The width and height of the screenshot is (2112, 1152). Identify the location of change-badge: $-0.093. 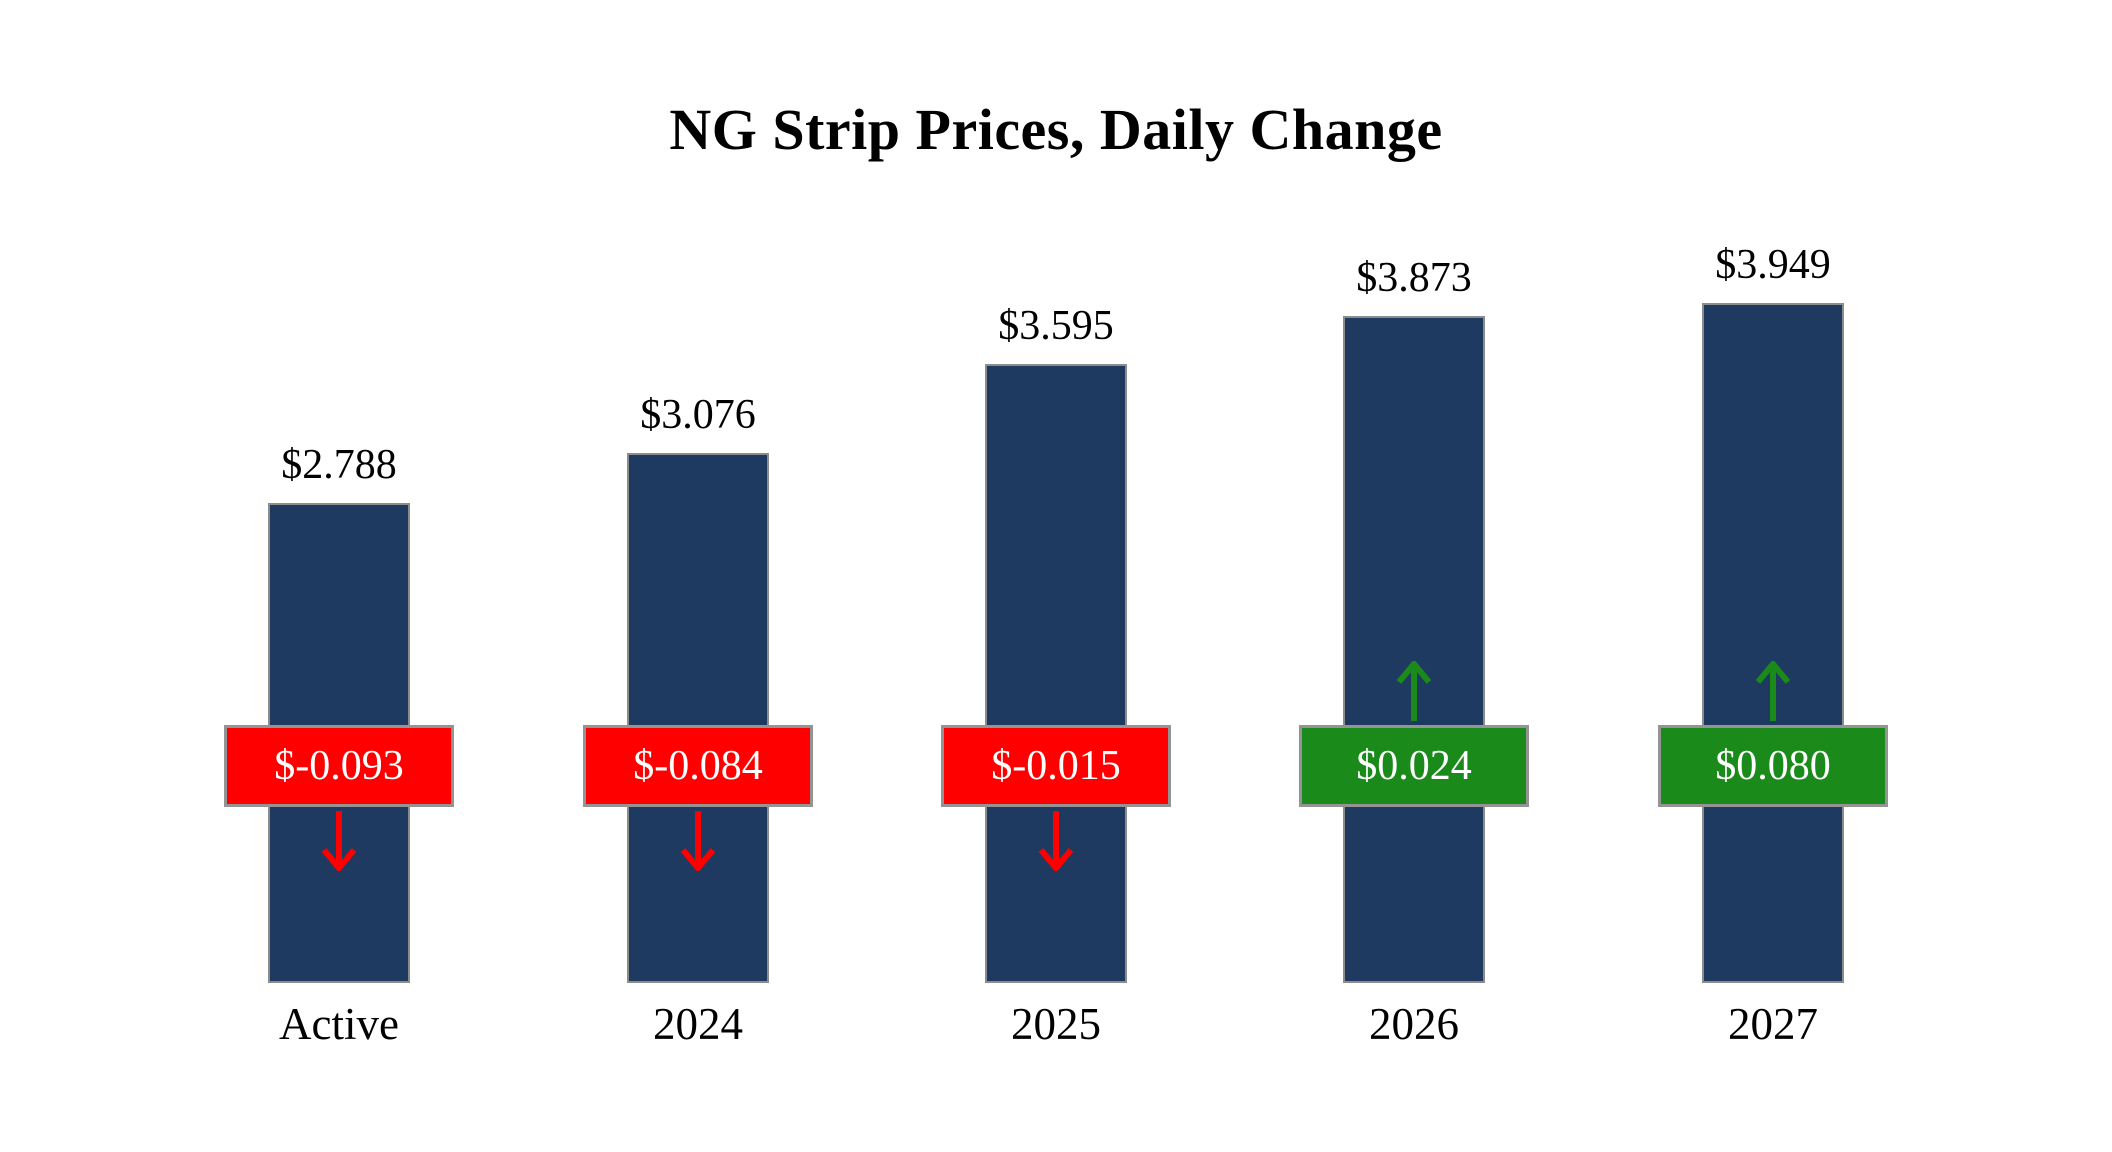
(339, 766).